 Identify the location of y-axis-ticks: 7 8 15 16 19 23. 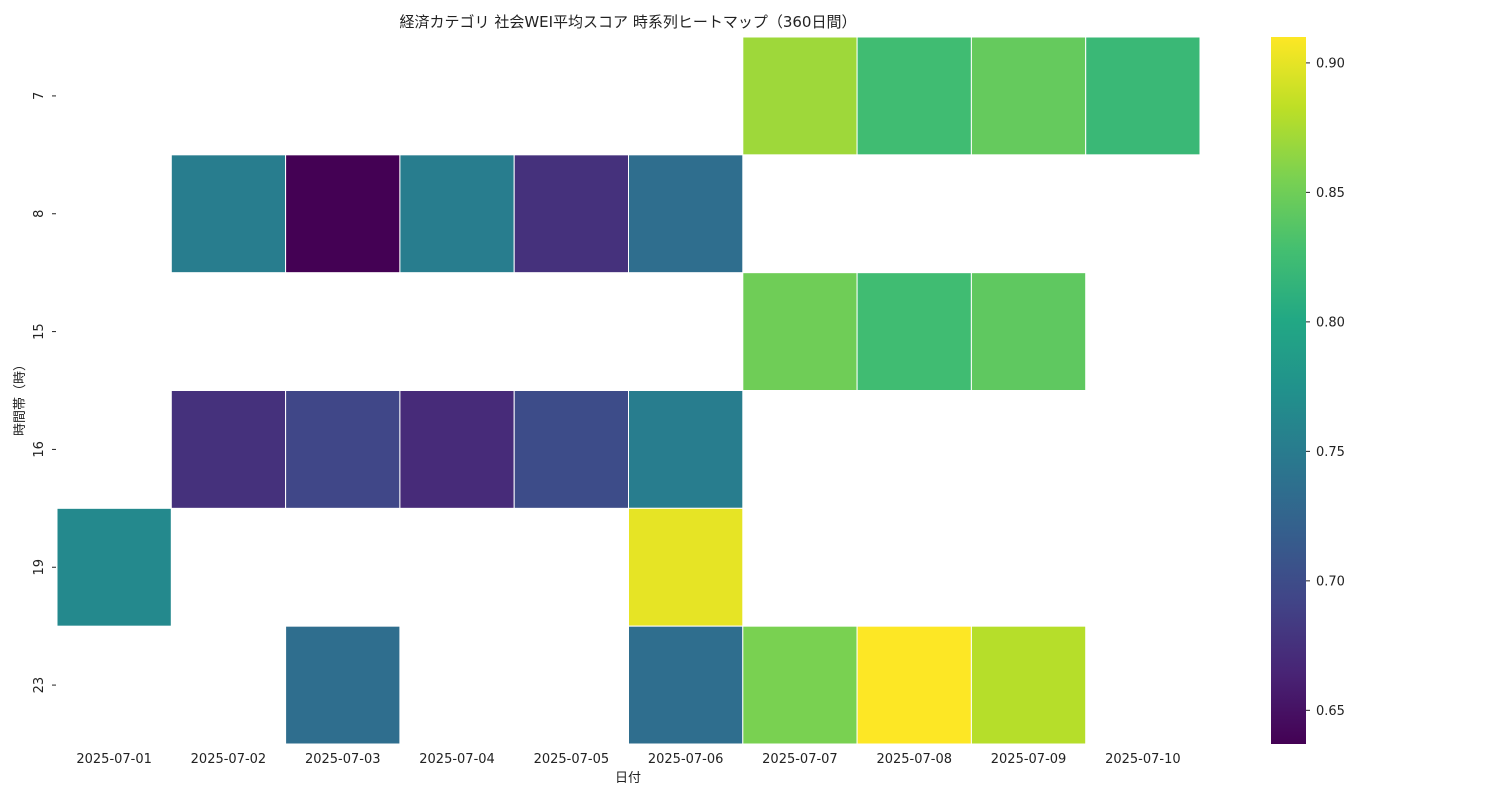
(44, 393).